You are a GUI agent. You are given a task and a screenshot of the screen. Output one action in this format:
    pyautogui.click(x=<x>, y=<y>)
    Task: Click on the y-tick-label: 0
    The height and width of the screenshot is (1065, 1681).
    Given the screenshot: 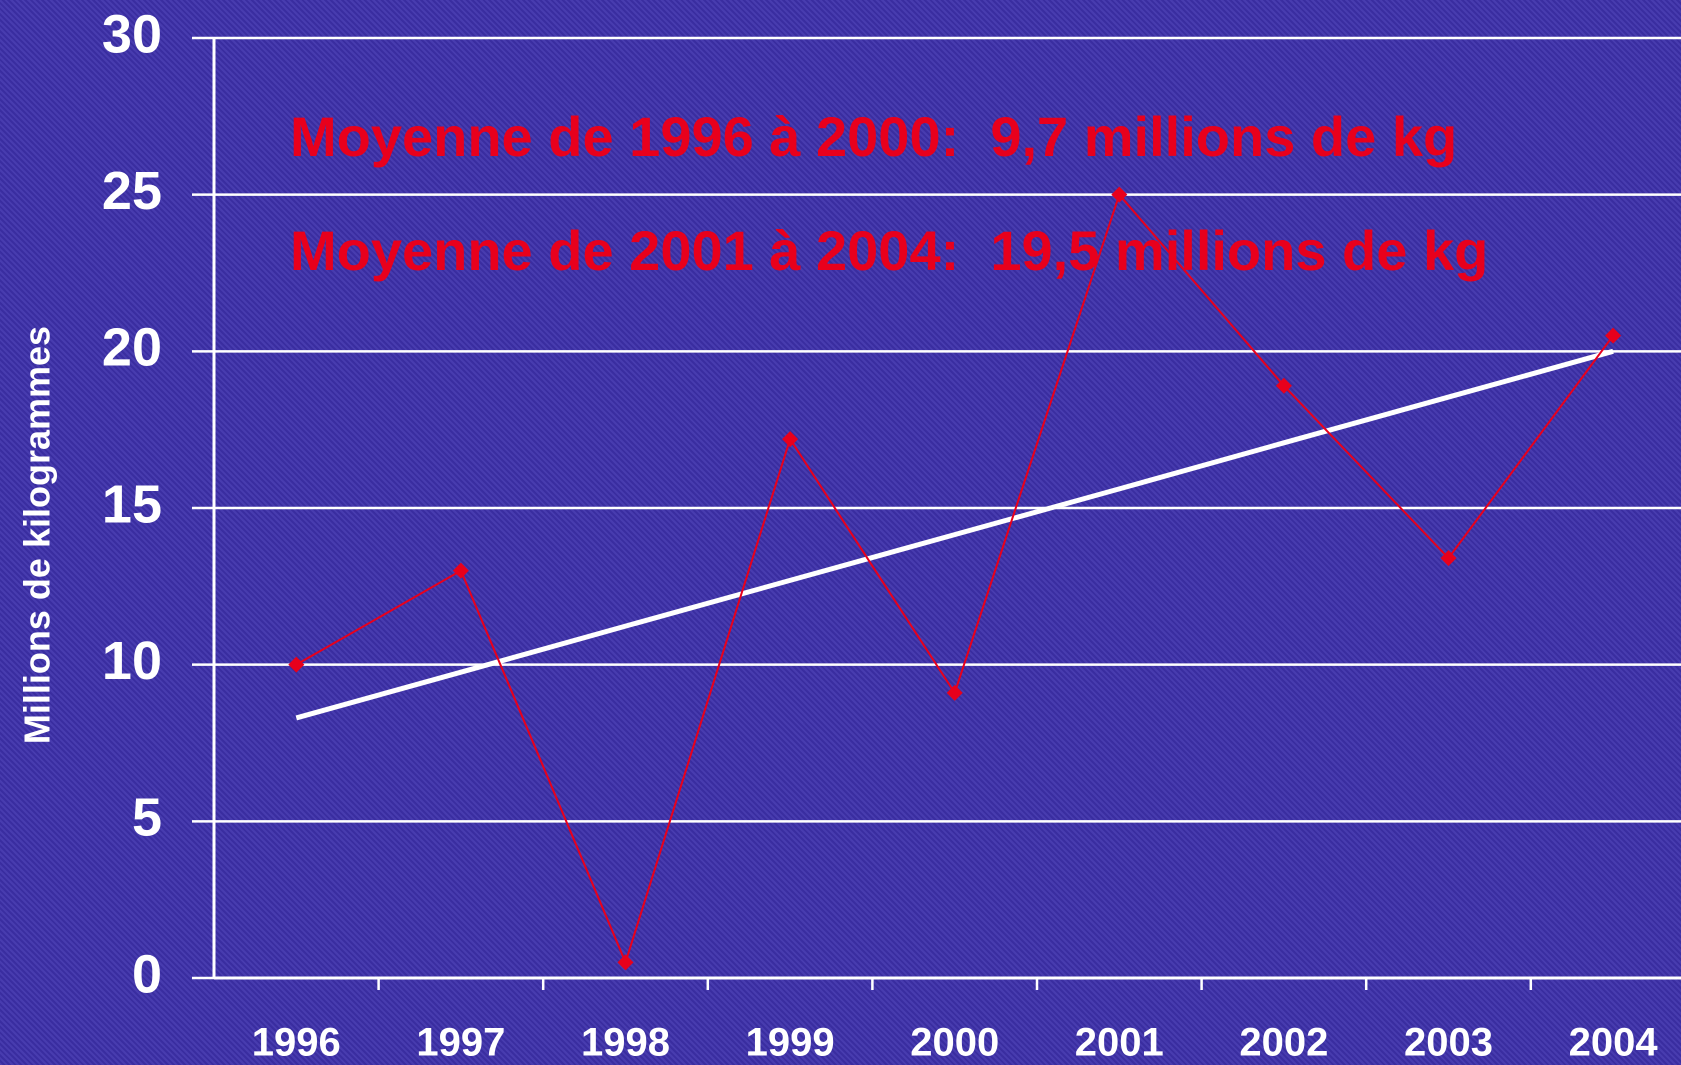 What is the action you would take?
    pyautogui.click(x=147, y=974)
    